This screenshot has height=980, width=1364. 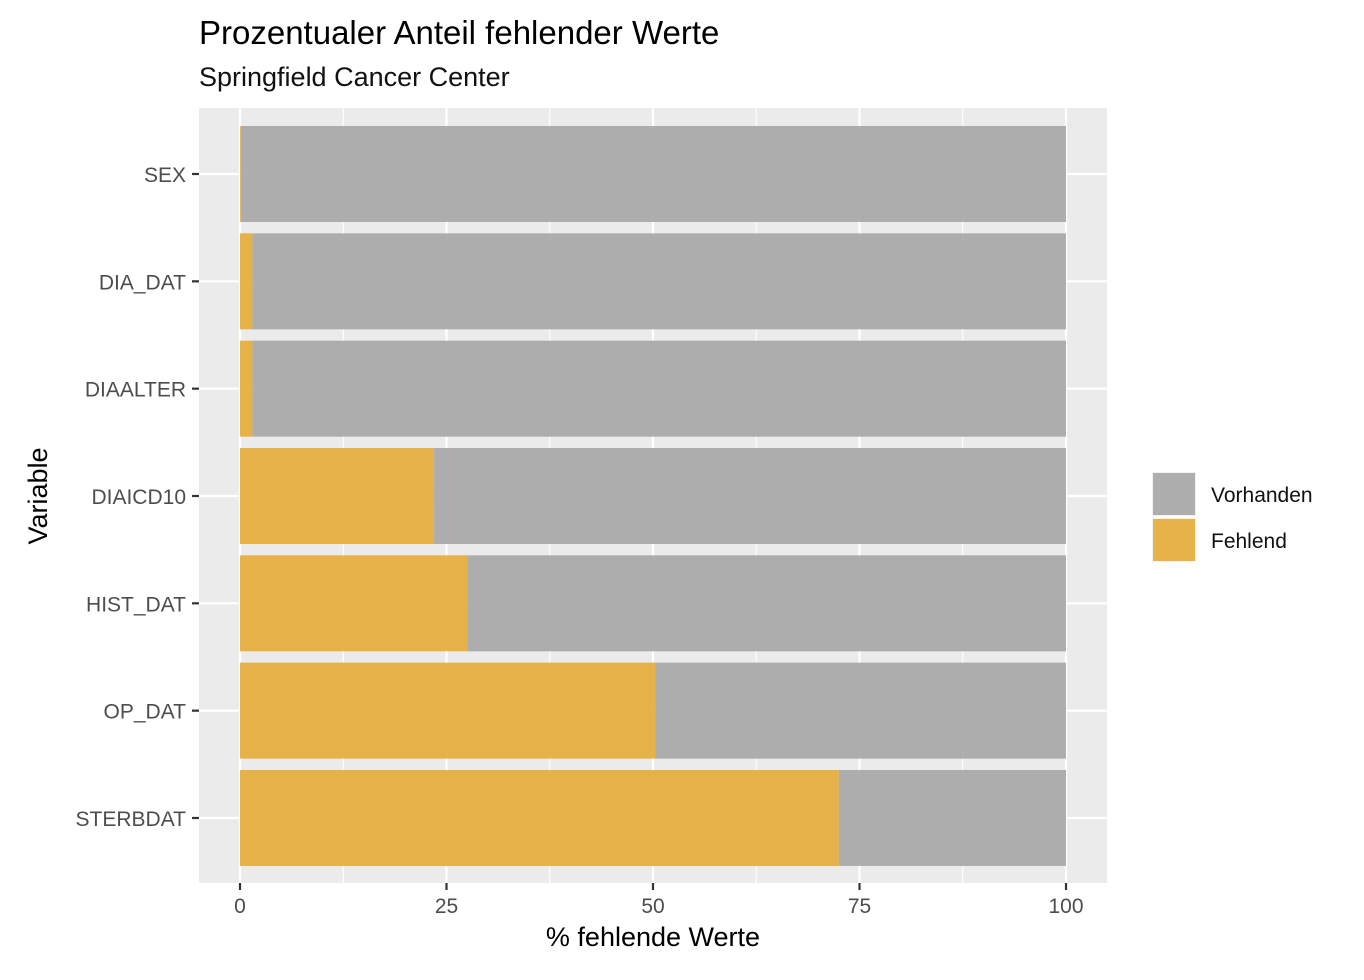 I want to click on y-tick-label: DIA_DAT, so click(x=142, y=282).